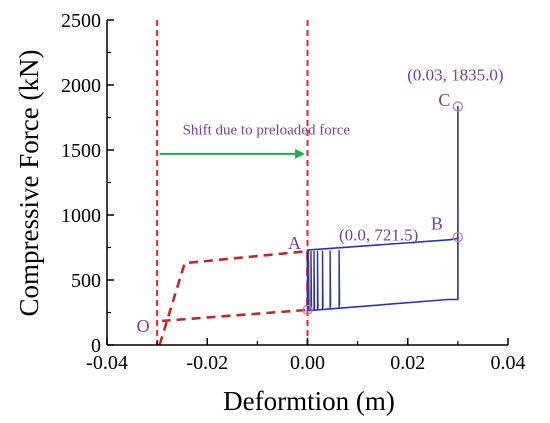  What do you see at coordinates (96, 346) in the screenshot?
I see `y-tick-label-0: 0` at bounding box center [96, 346].